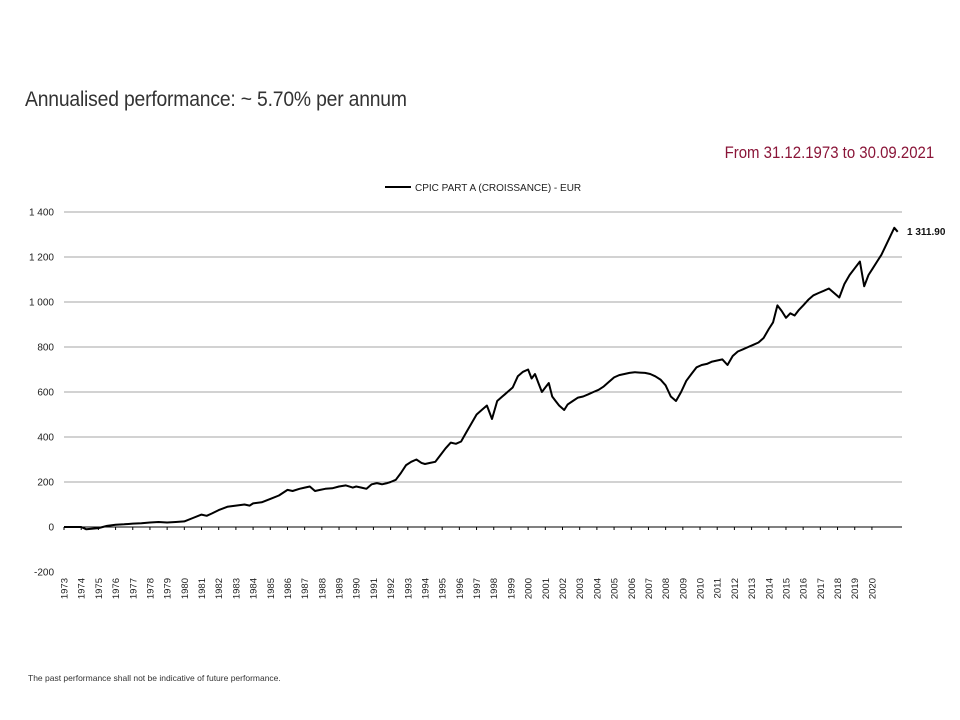 Image resolution: width=960 pixels, height=720 pixels. Describe the element at coordinates (322, 588) in the screenshot. I see `x-tick-label: 1988` at that location.